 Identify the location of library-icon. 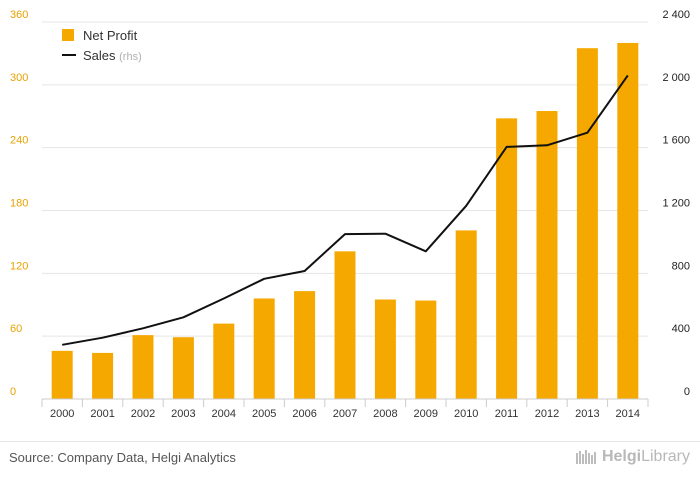
(585, 457).